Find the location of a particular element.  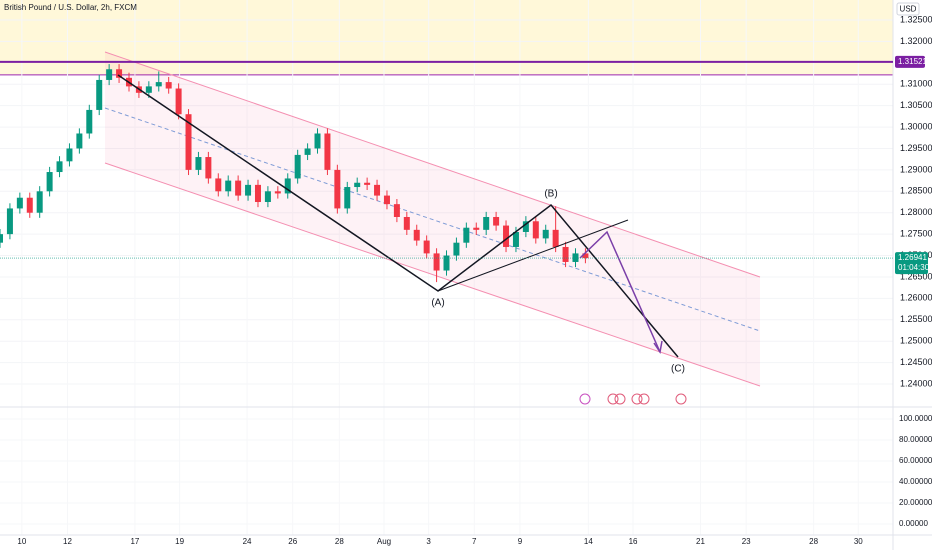

x-tick-label: 28 is located at coordinates (813, 541).